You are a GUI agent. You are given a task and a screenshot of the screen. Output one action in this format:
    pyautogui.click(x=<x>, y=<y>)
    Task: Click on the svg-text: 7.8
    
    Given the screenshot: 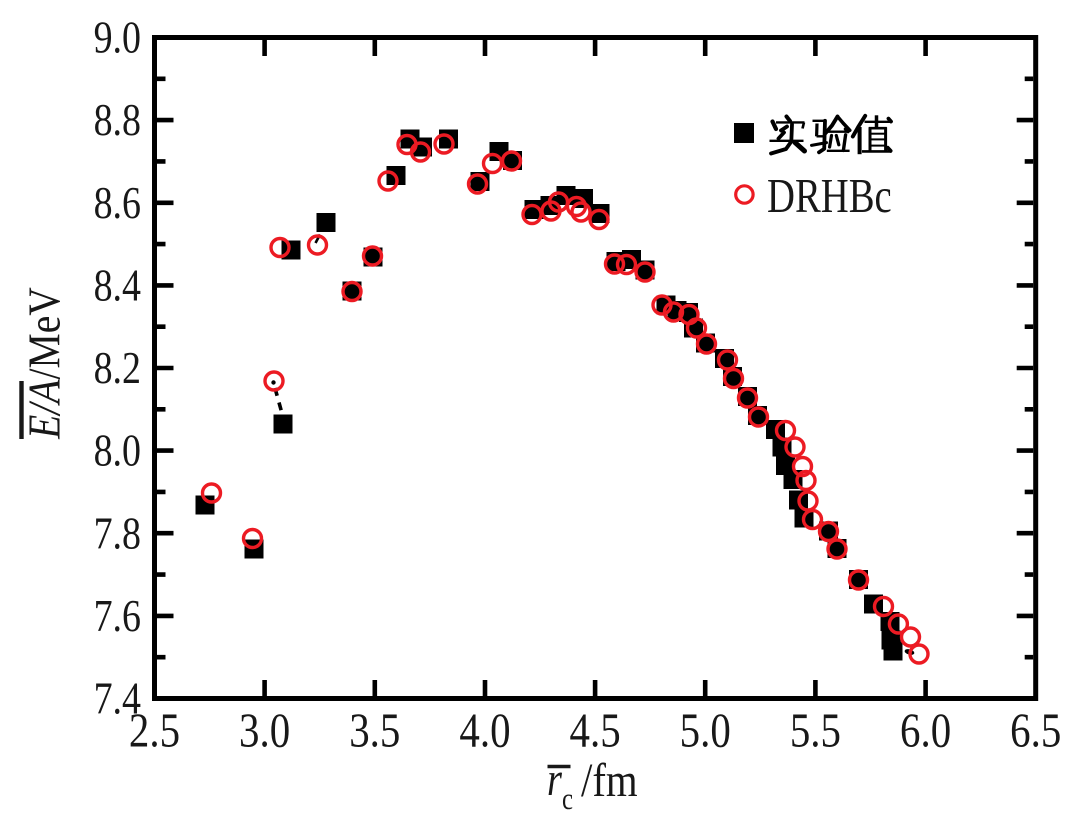 What is the action you would take?
    pyautogui.click(x=117, y=533)
    